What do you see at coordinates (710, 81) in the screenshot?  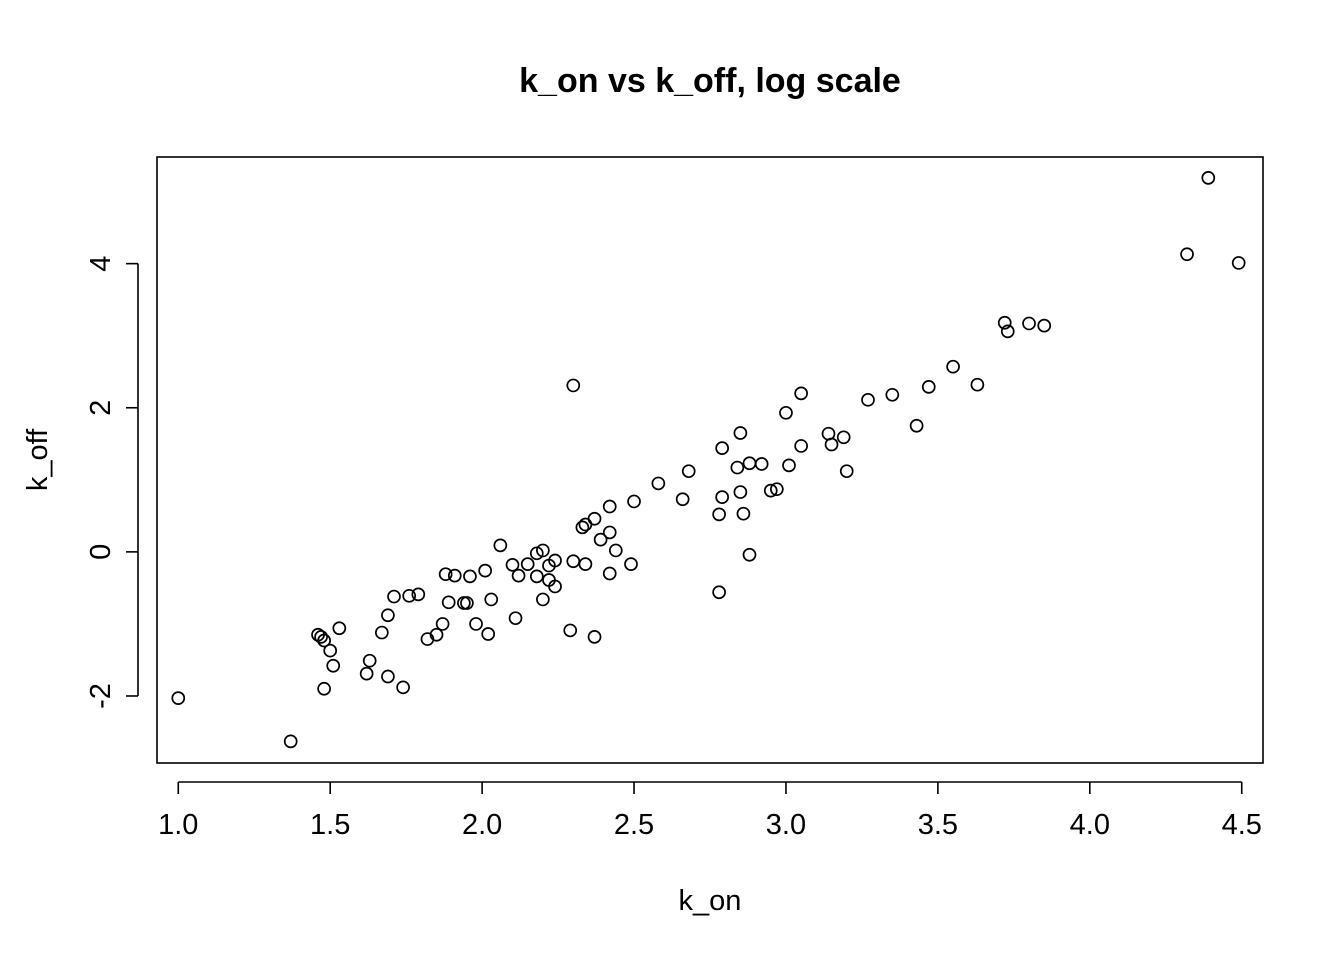 I see `chart-title: k_on vs k_off, log scale` at bounding box center [710, 81].